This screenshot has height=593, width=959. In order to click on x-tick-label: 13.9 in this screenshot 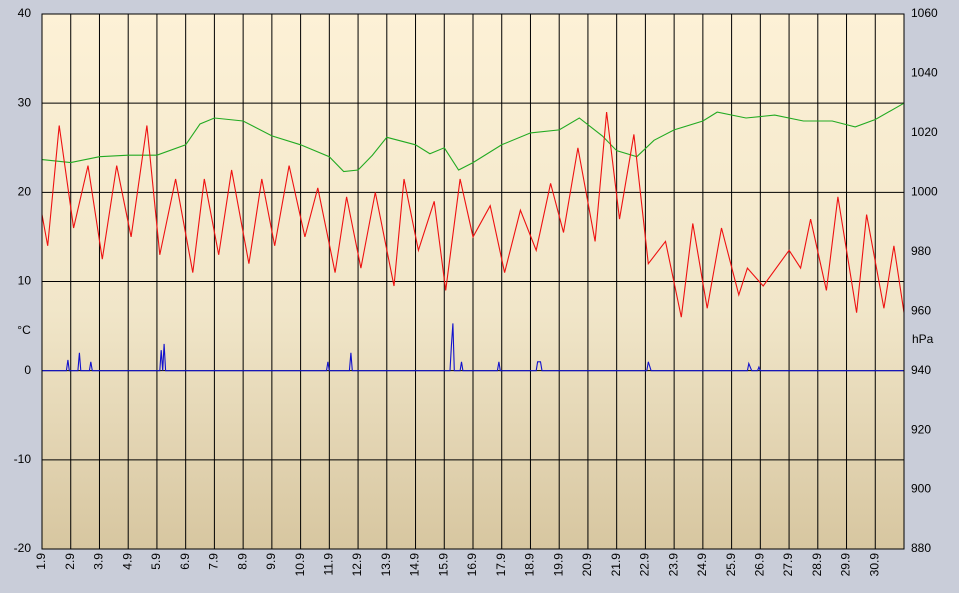, I will do `click(386, 565)`.